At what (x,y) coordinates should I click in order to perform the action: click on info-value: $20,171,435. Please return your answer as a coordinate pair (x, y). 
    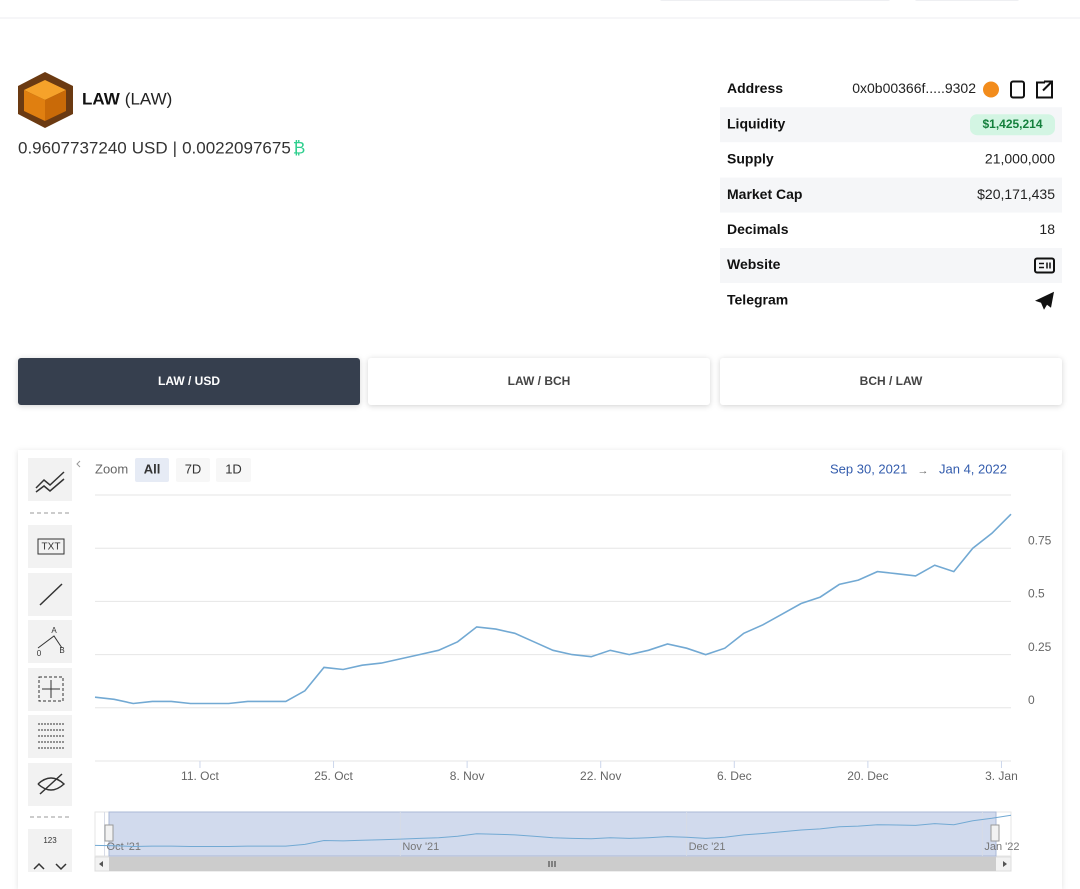
    Looking at the image, I should click on (1016, 194).